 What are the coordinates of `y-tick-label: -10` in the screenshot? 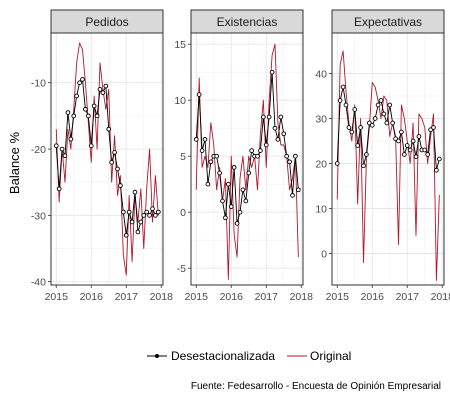 It's located at (38, 84).